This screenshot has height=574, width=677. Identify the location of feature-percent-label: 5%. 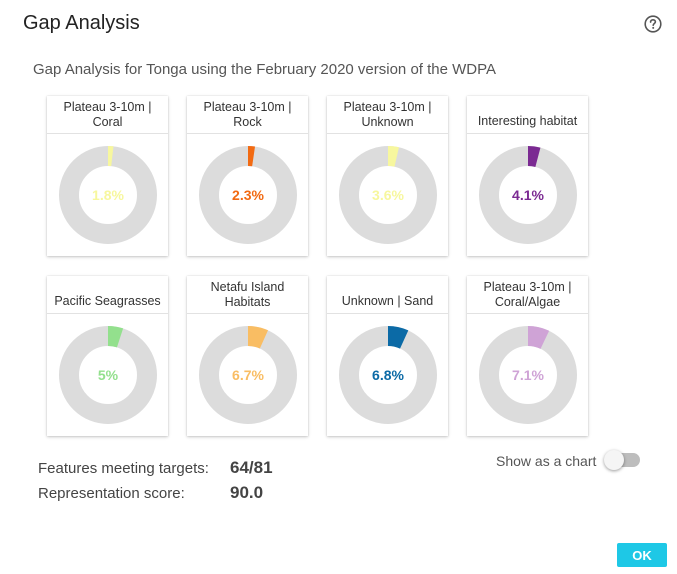
(108, 375).